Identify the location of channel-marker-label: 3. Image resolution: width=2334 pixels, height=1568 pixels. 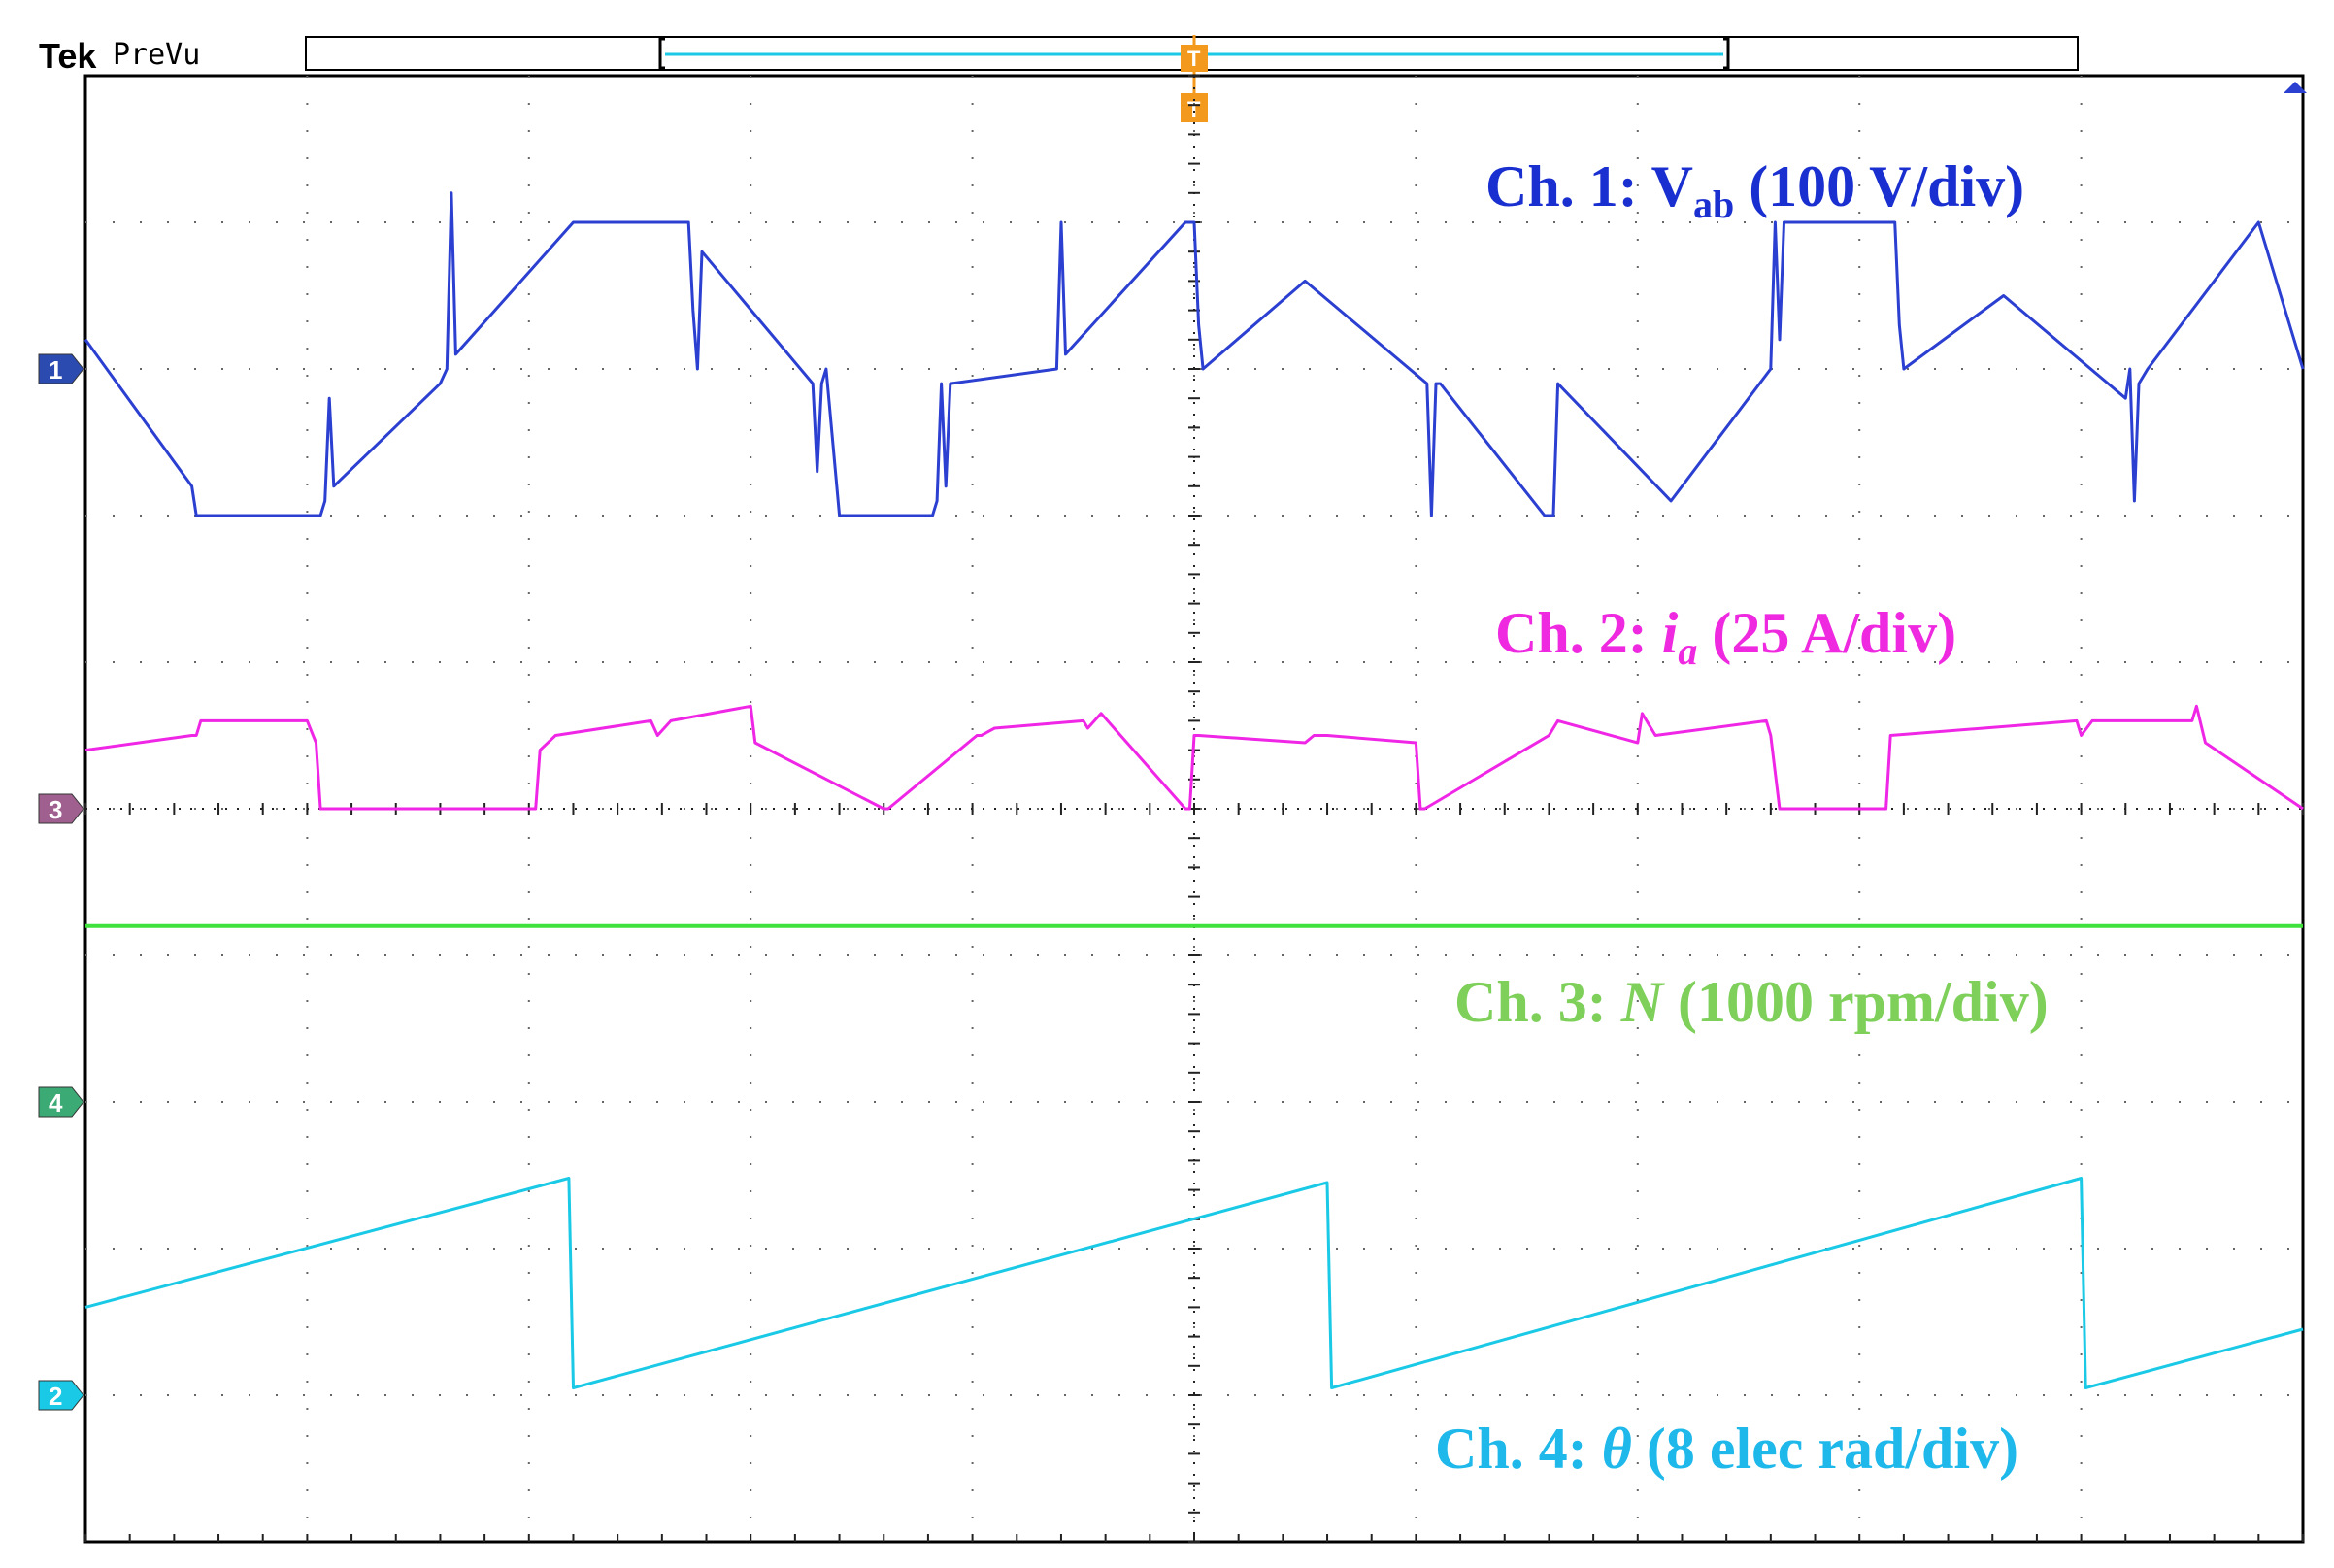
(55, 810).